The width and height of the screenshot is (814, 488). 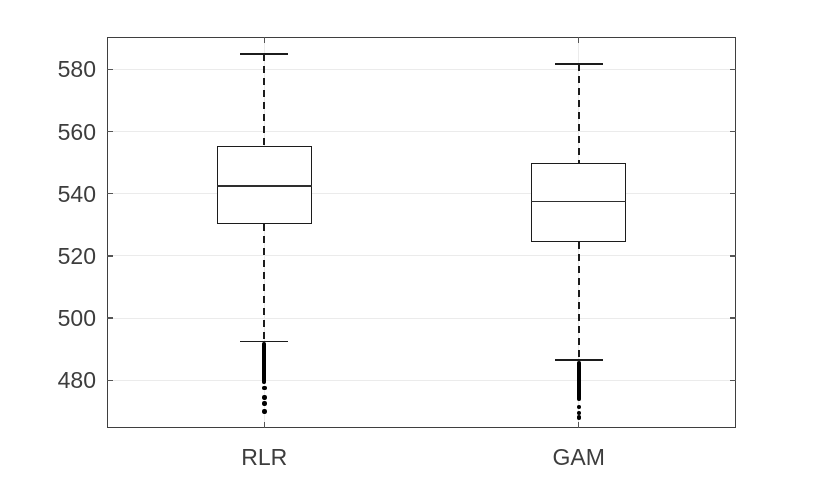 What do you see at coordinates (578, 457) in the screenshot?
I see `x-category-label: GAM` at bounding box center [578, 457].